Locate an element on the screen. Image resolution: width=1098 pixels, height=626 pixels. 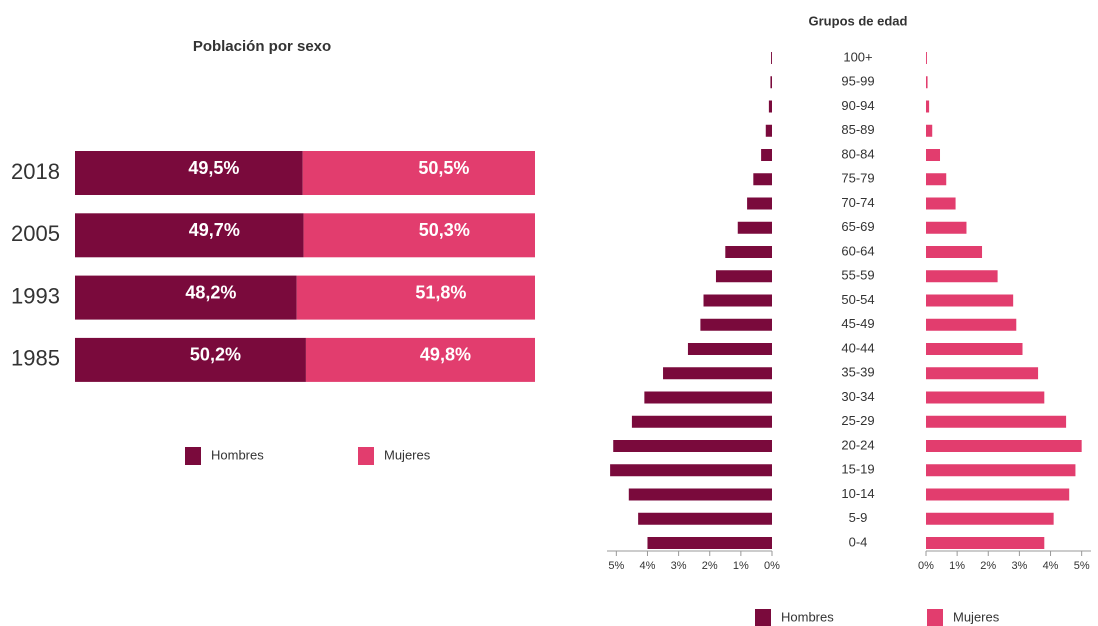
value-label: 48,2% is located at coordinates (210, 292).